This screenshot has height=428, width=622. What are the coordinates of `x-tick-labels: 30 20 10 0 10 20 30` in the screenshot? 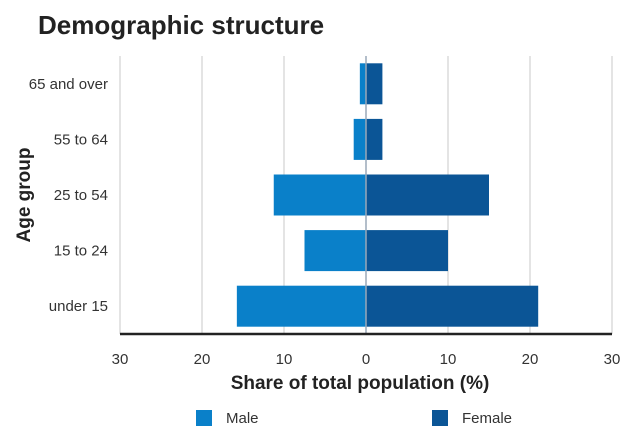 It's located at (366, 359).